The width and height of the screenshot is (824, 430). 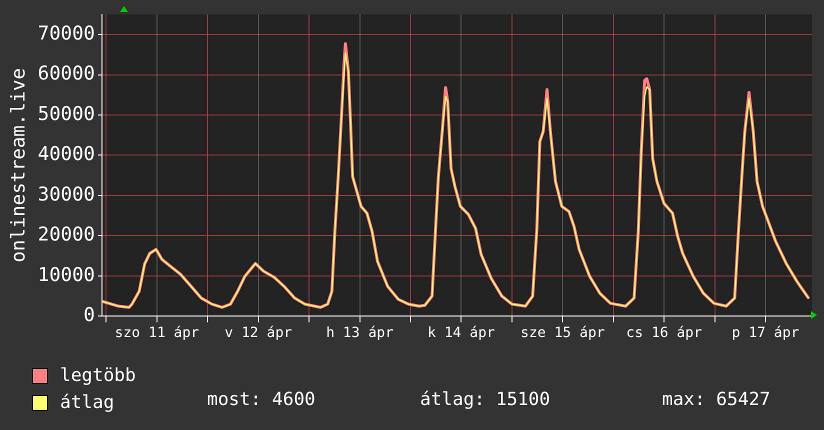 I want to click on text: átlag: 15100, so click(x=485, y=399).